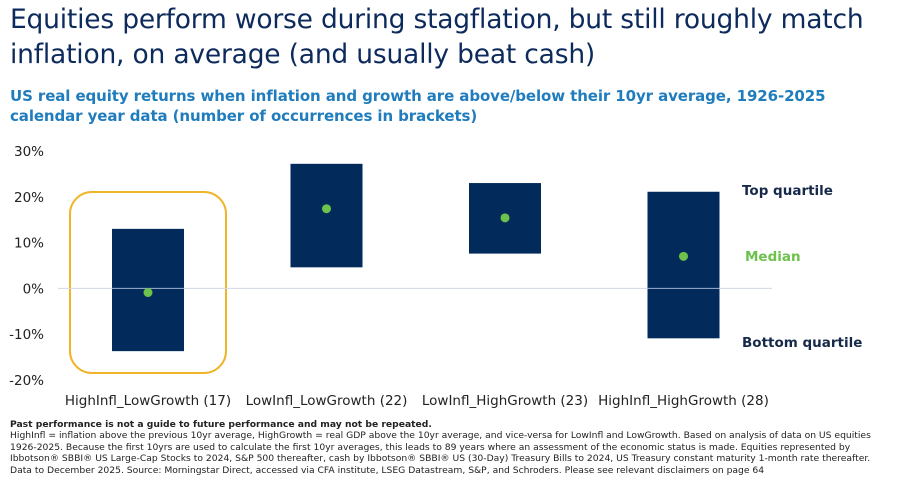 The width and height of the screenshot is (901, 481). Describe the element at coordinates (26, 335) in the screenshot. I see `y-tick-label: -10%` at that location.